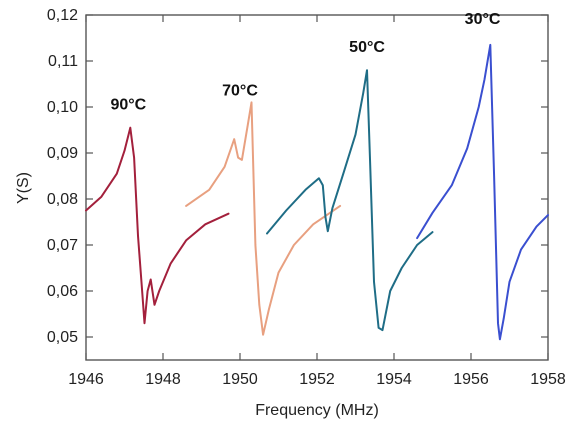 This screenshot has height=428, width=571. I want to click on x-tick-label: 1958, so click(548, 379).